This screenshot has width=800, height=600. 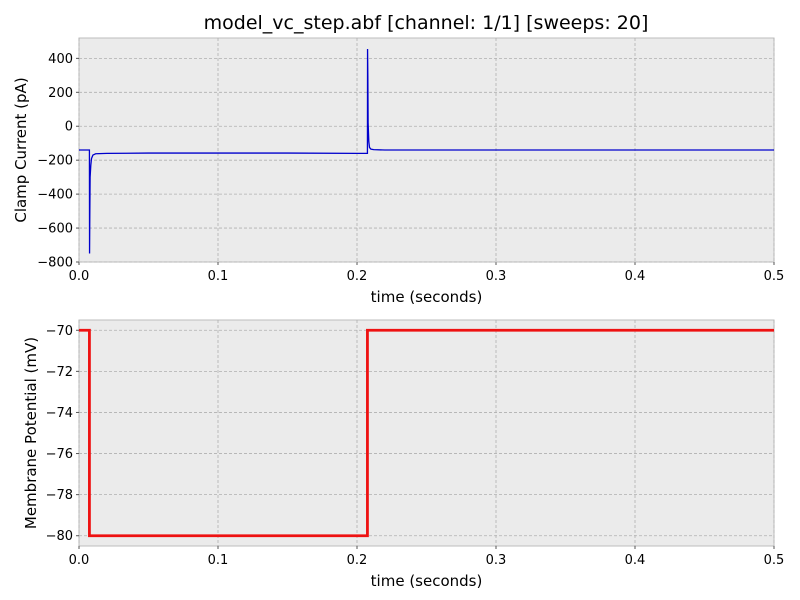 I want to click on y-axis-label: Membrane Potential (mV), so click(x=31, y=433).